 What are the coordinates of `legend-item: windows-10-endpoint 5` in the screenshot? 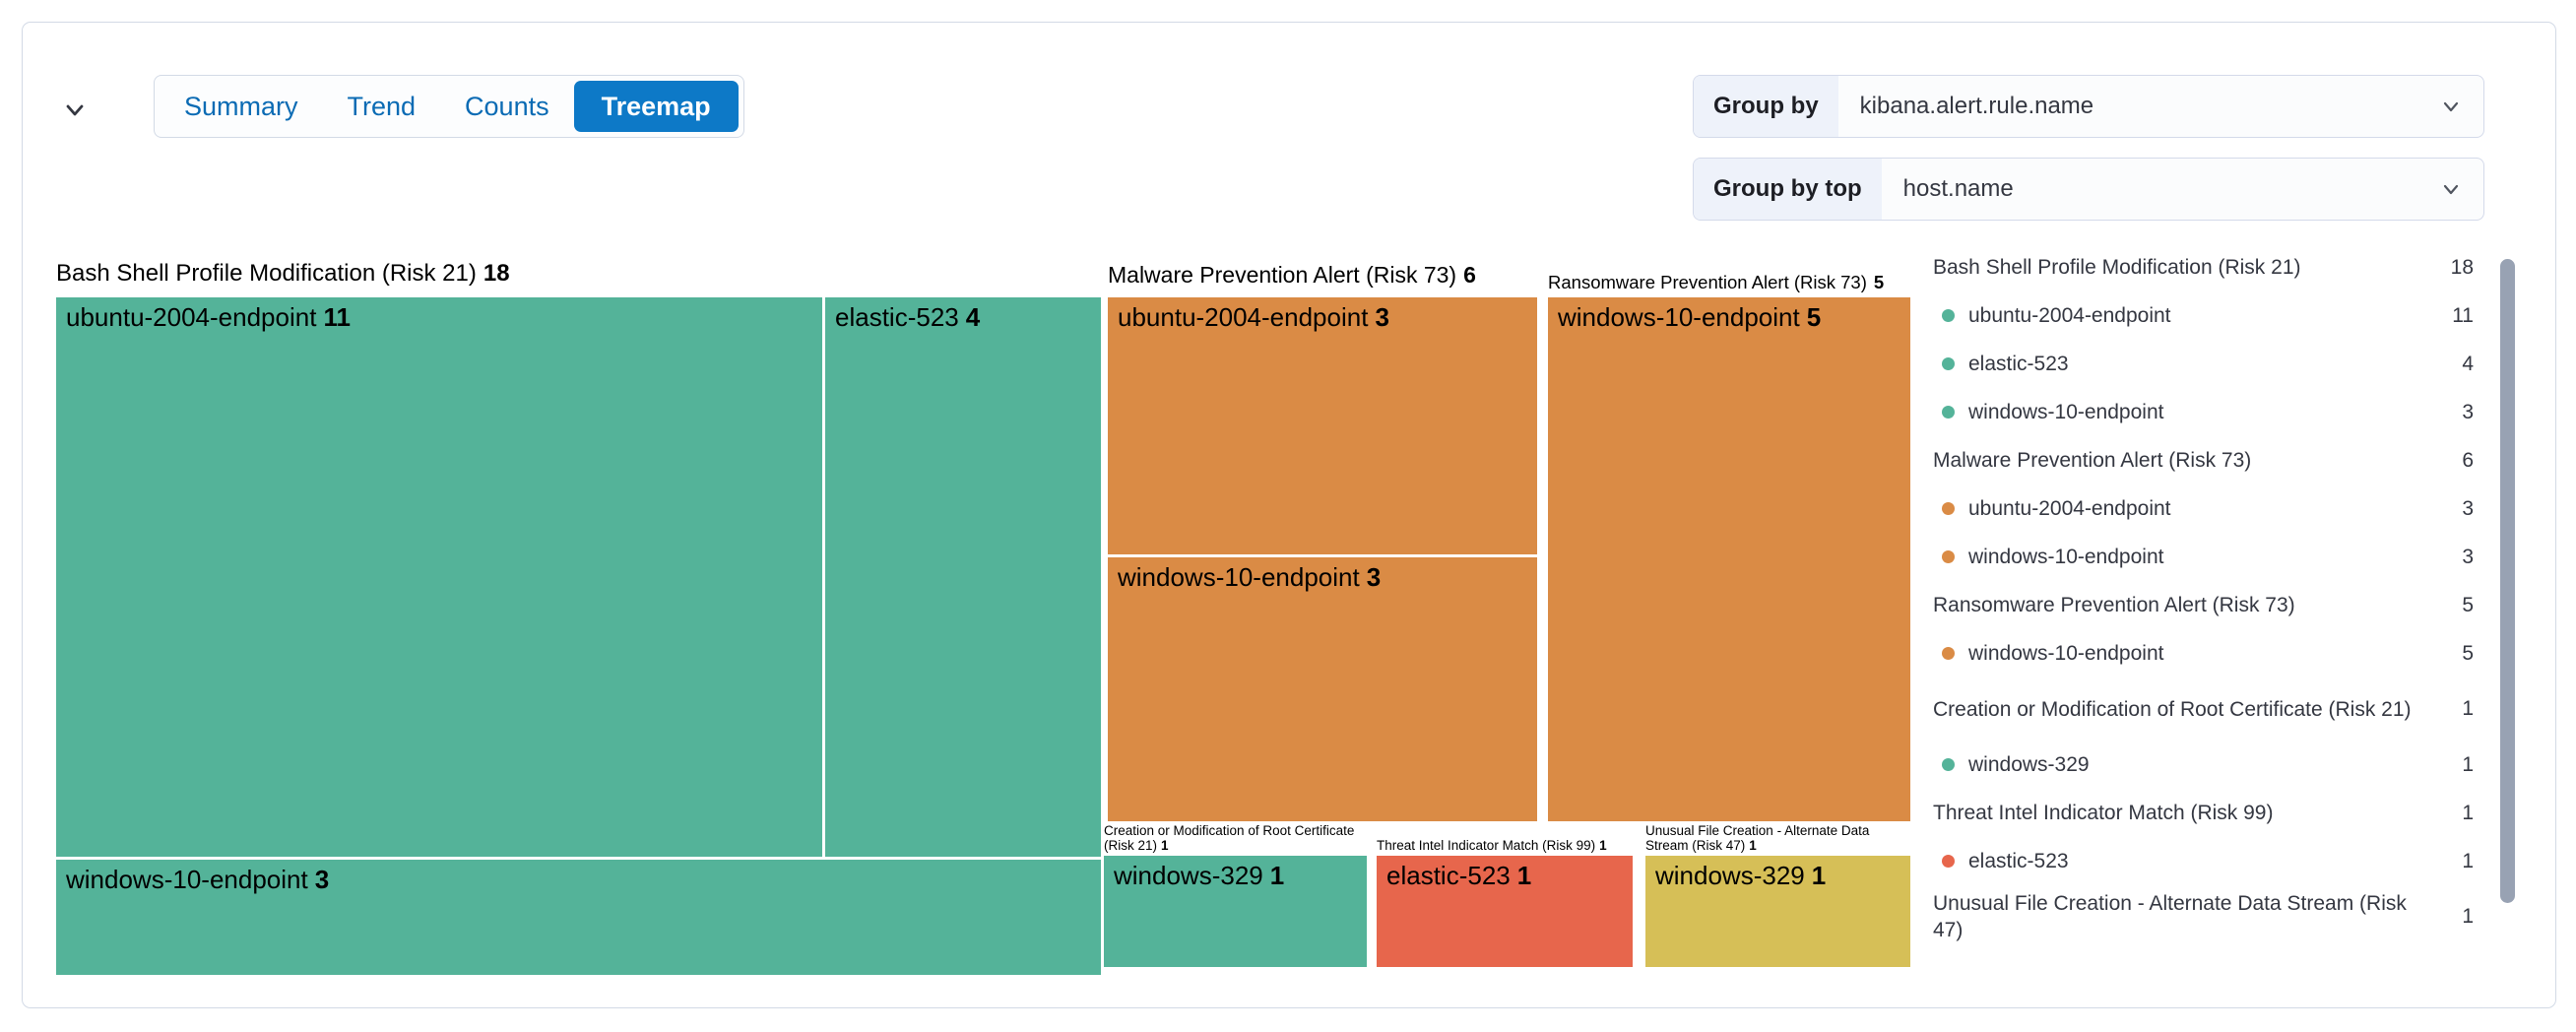 It's located at (2203, 653).